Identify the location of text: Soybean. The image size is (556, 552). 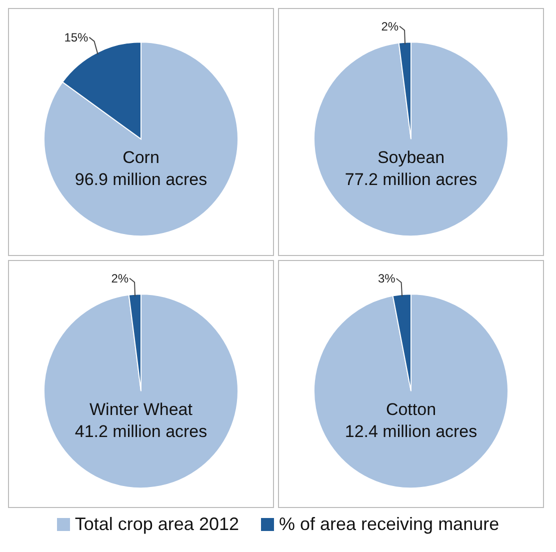
(411, 158).